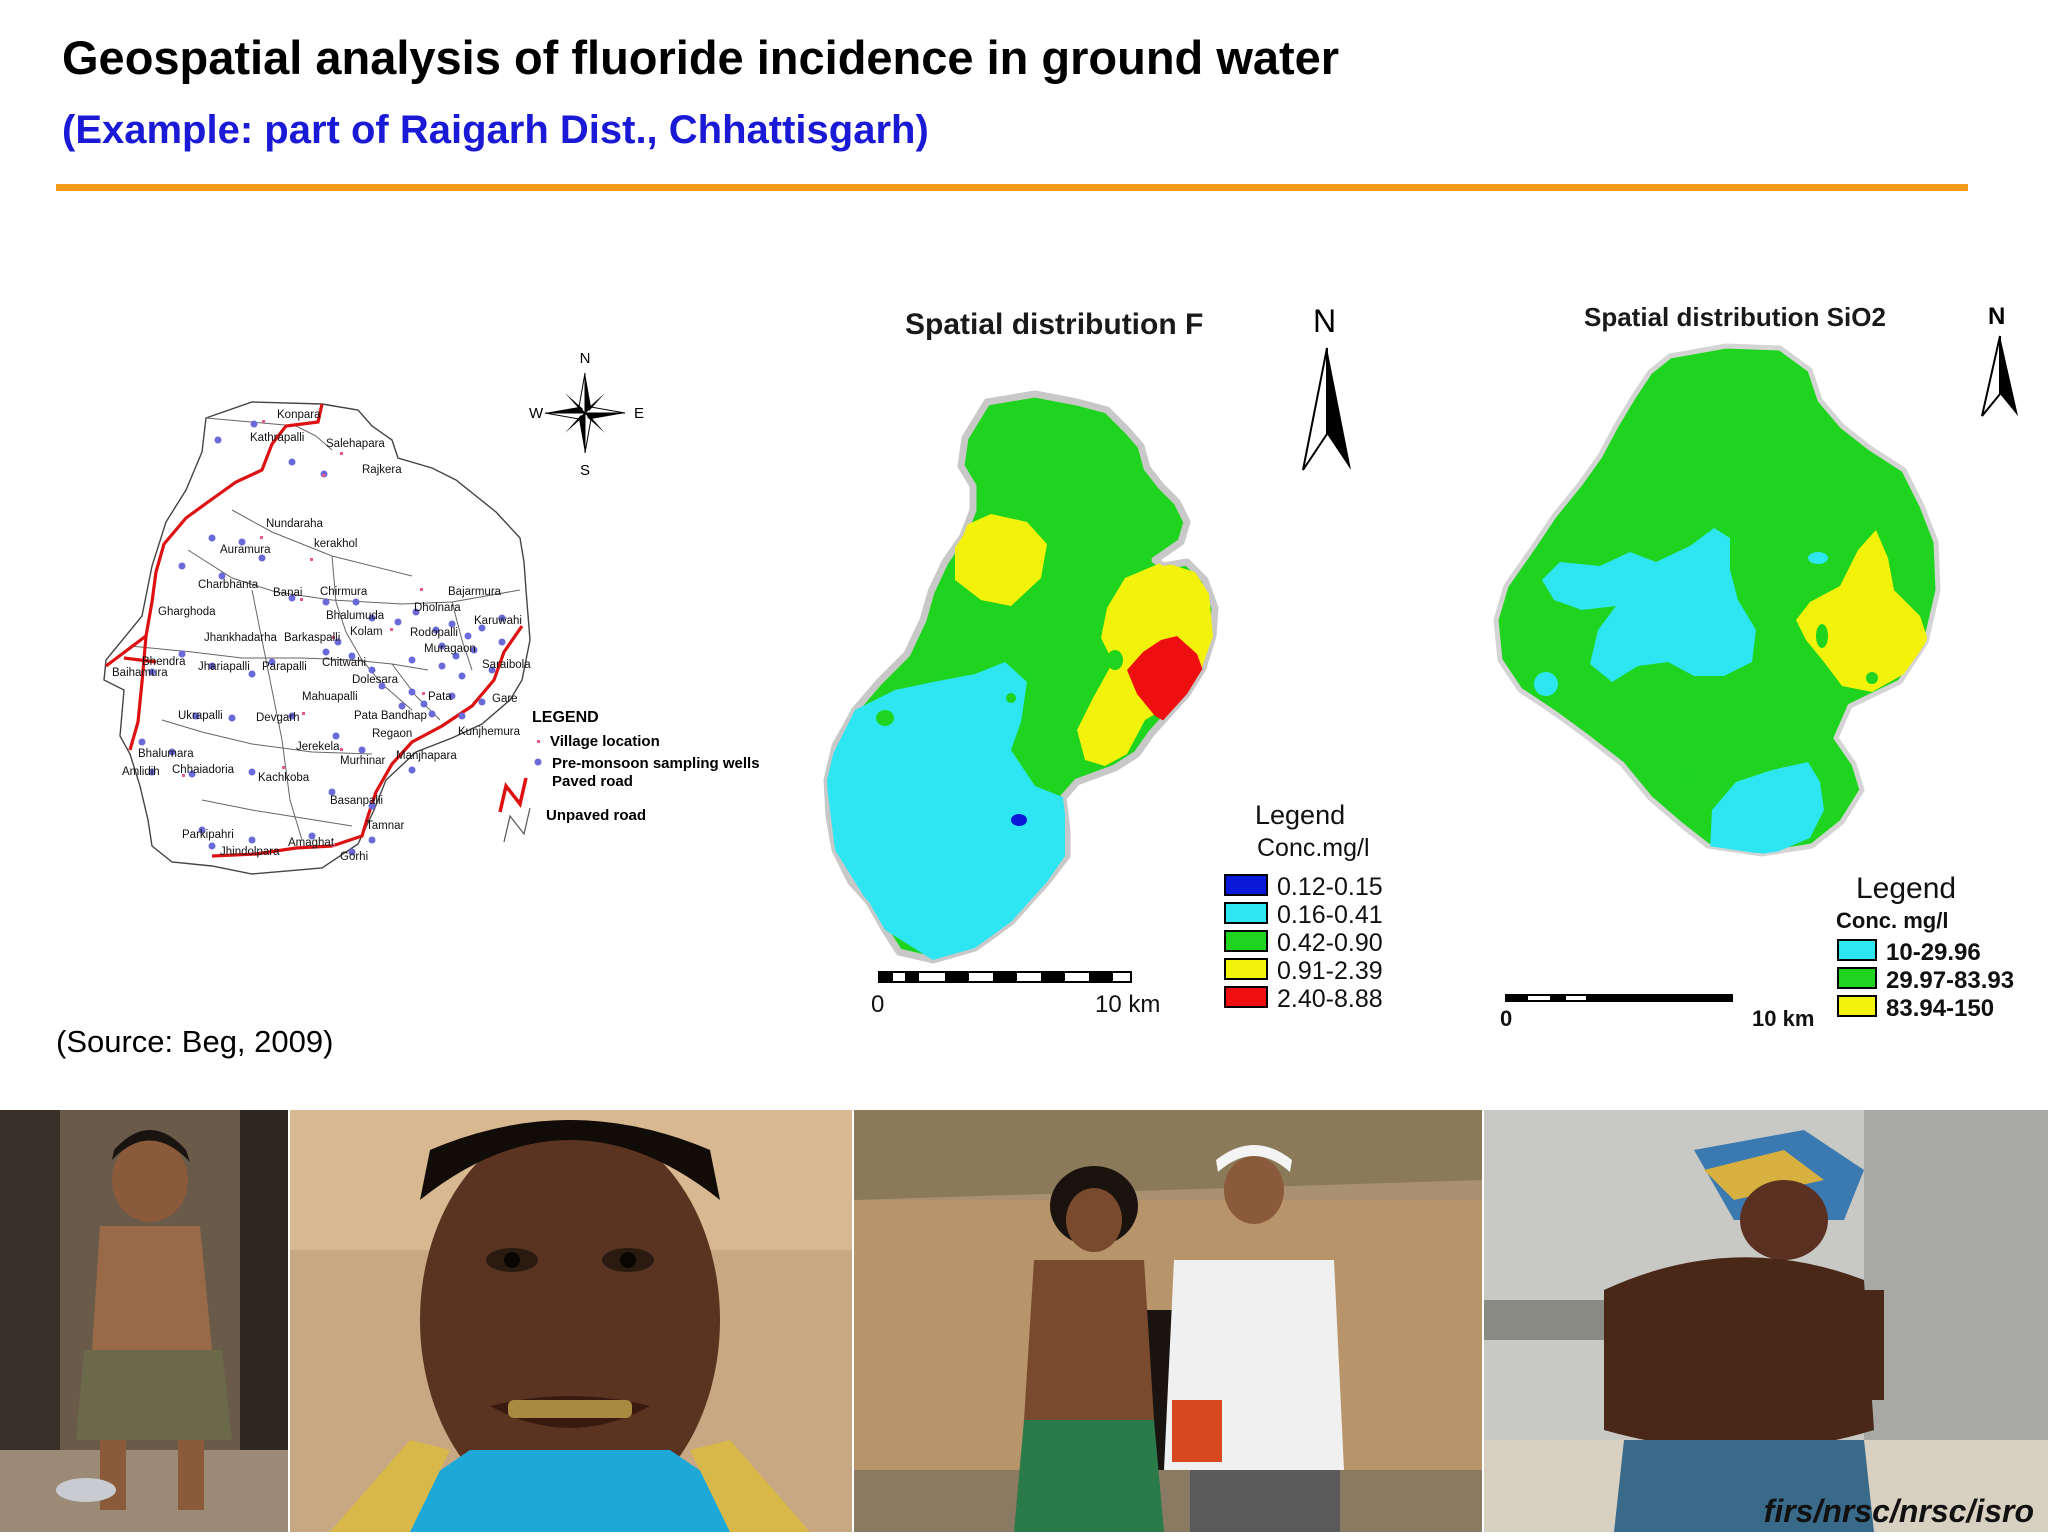 The width and height of the screenshot is (2048, 1536). What do you see at coordinates (312, 638) in the screenshot?
I see `village-label: Barkaspalli` at bounding box center [312, 638].